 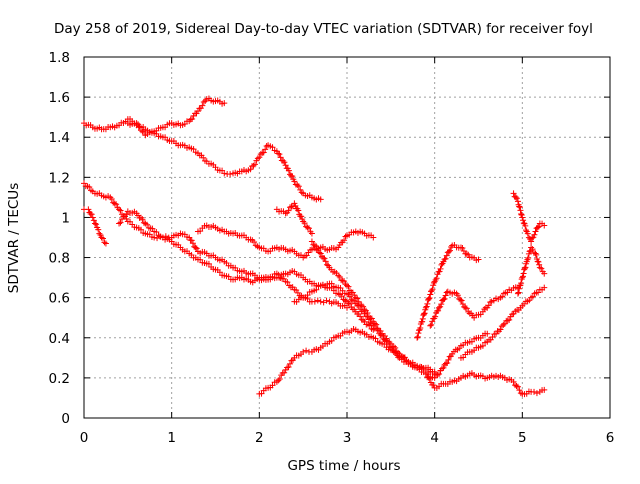 I want to click on x-tick-label: 4, so click(x=434, y=438).